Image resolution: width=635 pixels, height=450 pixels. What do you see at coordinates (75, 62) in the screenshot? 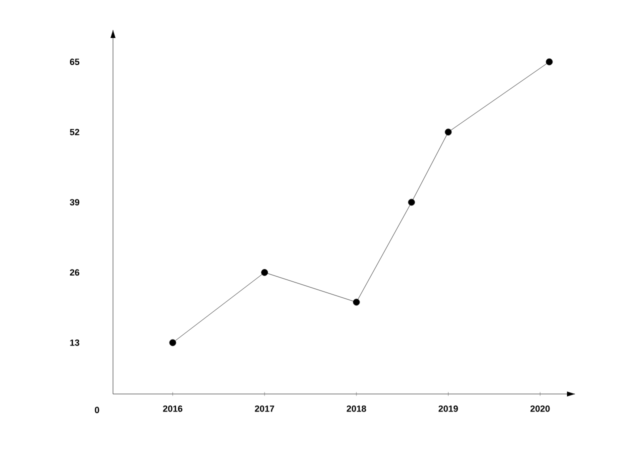
I see `y-tick-label: 65` at bounding box center [75, 62].